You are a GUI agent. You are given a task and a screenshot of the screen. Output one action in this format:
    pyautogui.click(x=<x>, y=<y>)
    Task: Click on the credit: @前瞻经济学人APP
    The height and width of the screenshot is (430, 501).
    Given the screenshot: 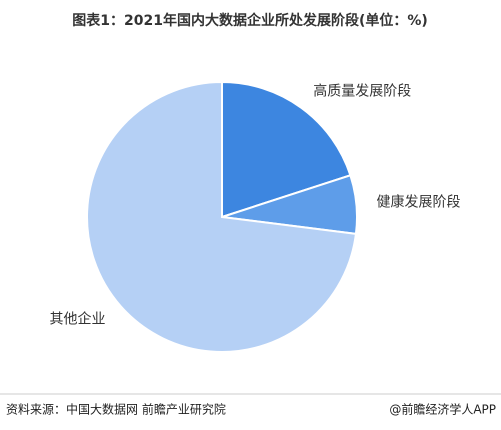 What is the action you would take?
    pyautogui.click(x=442, y=409)
    